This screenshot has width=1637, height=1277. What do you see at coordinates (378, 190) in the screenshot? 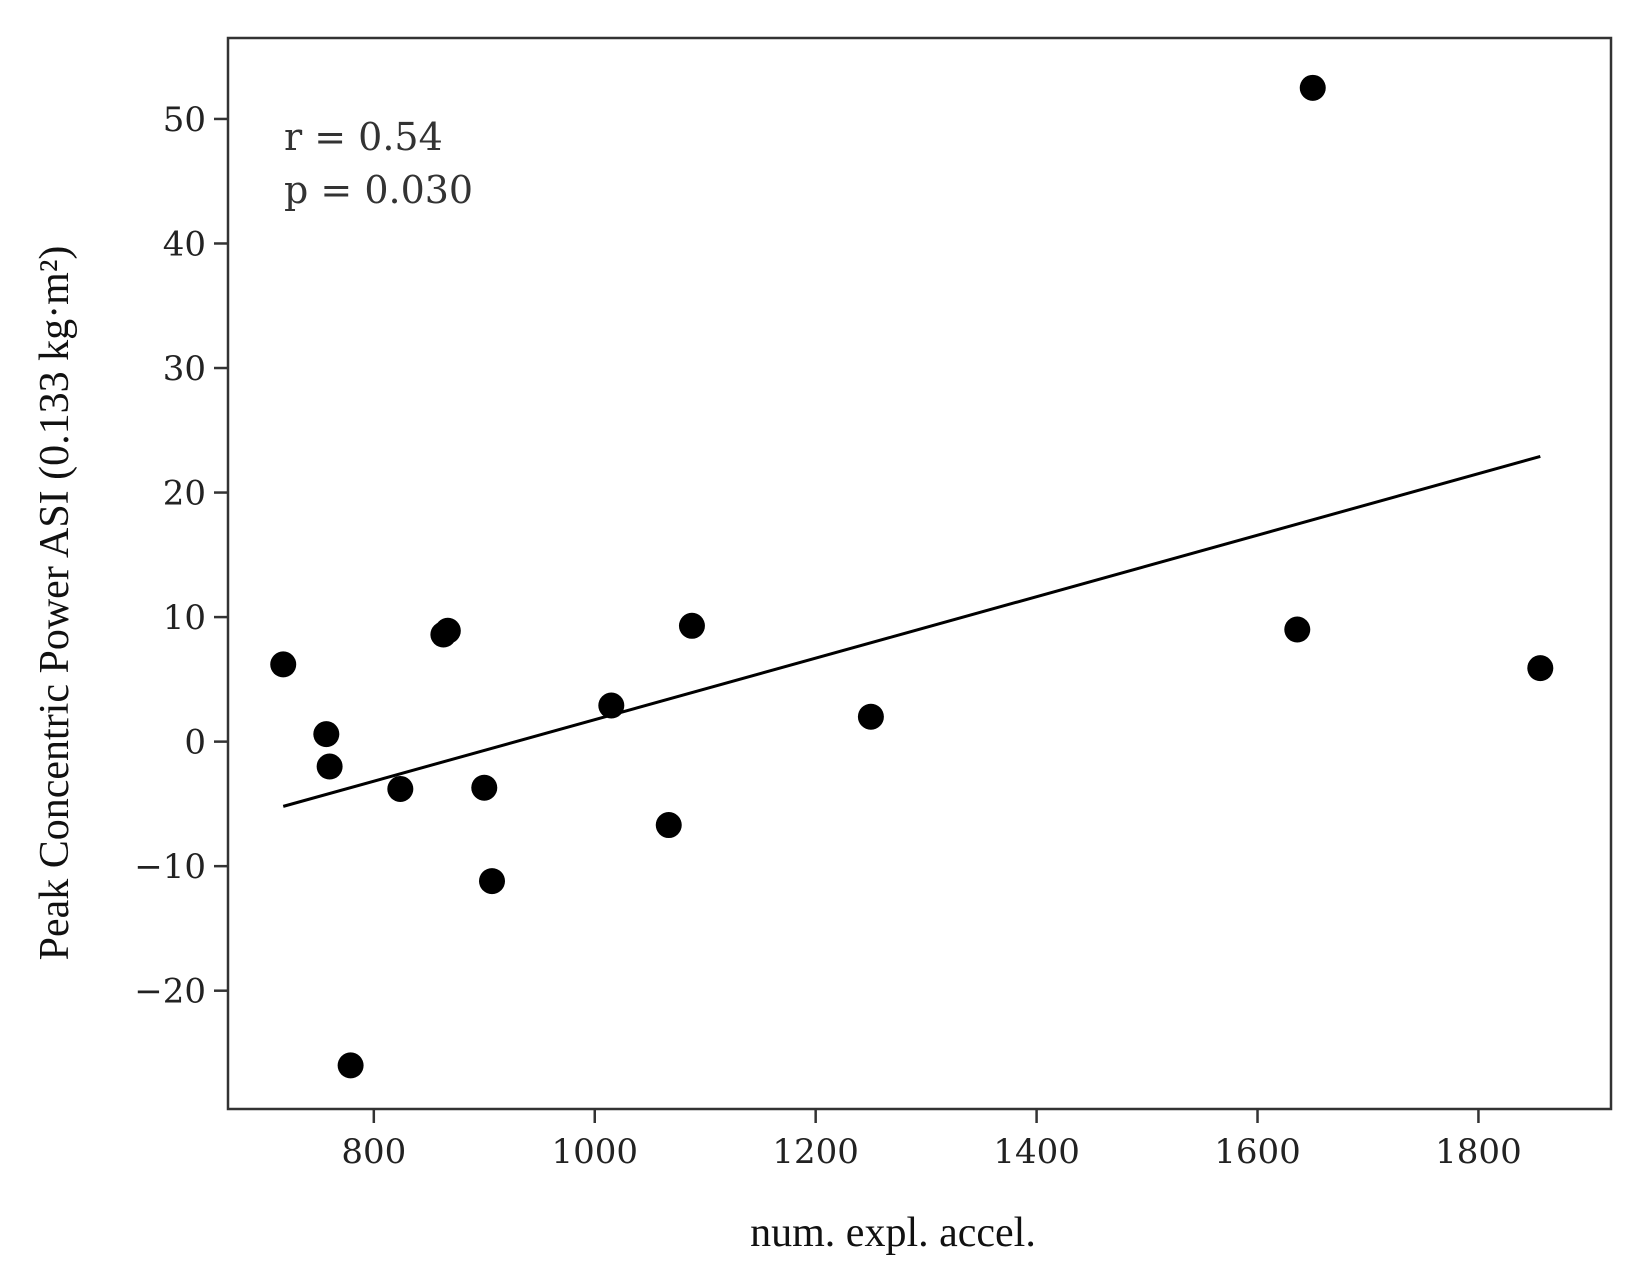
I see `p-annotation: p = 0.030` at bounding box center [378, 190].